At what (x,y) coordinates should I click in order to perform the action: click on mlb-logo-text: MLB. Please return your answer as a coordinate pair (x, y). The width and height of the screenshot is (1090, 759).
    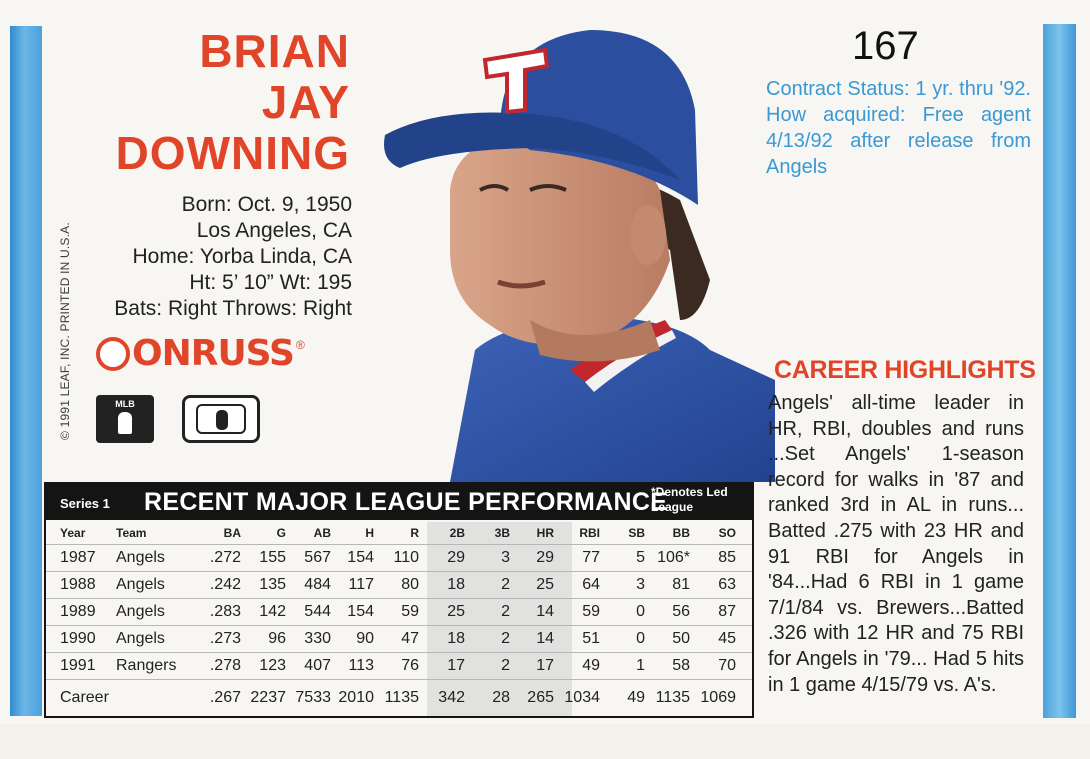
    Looking at the image, I should click on (125, 404).